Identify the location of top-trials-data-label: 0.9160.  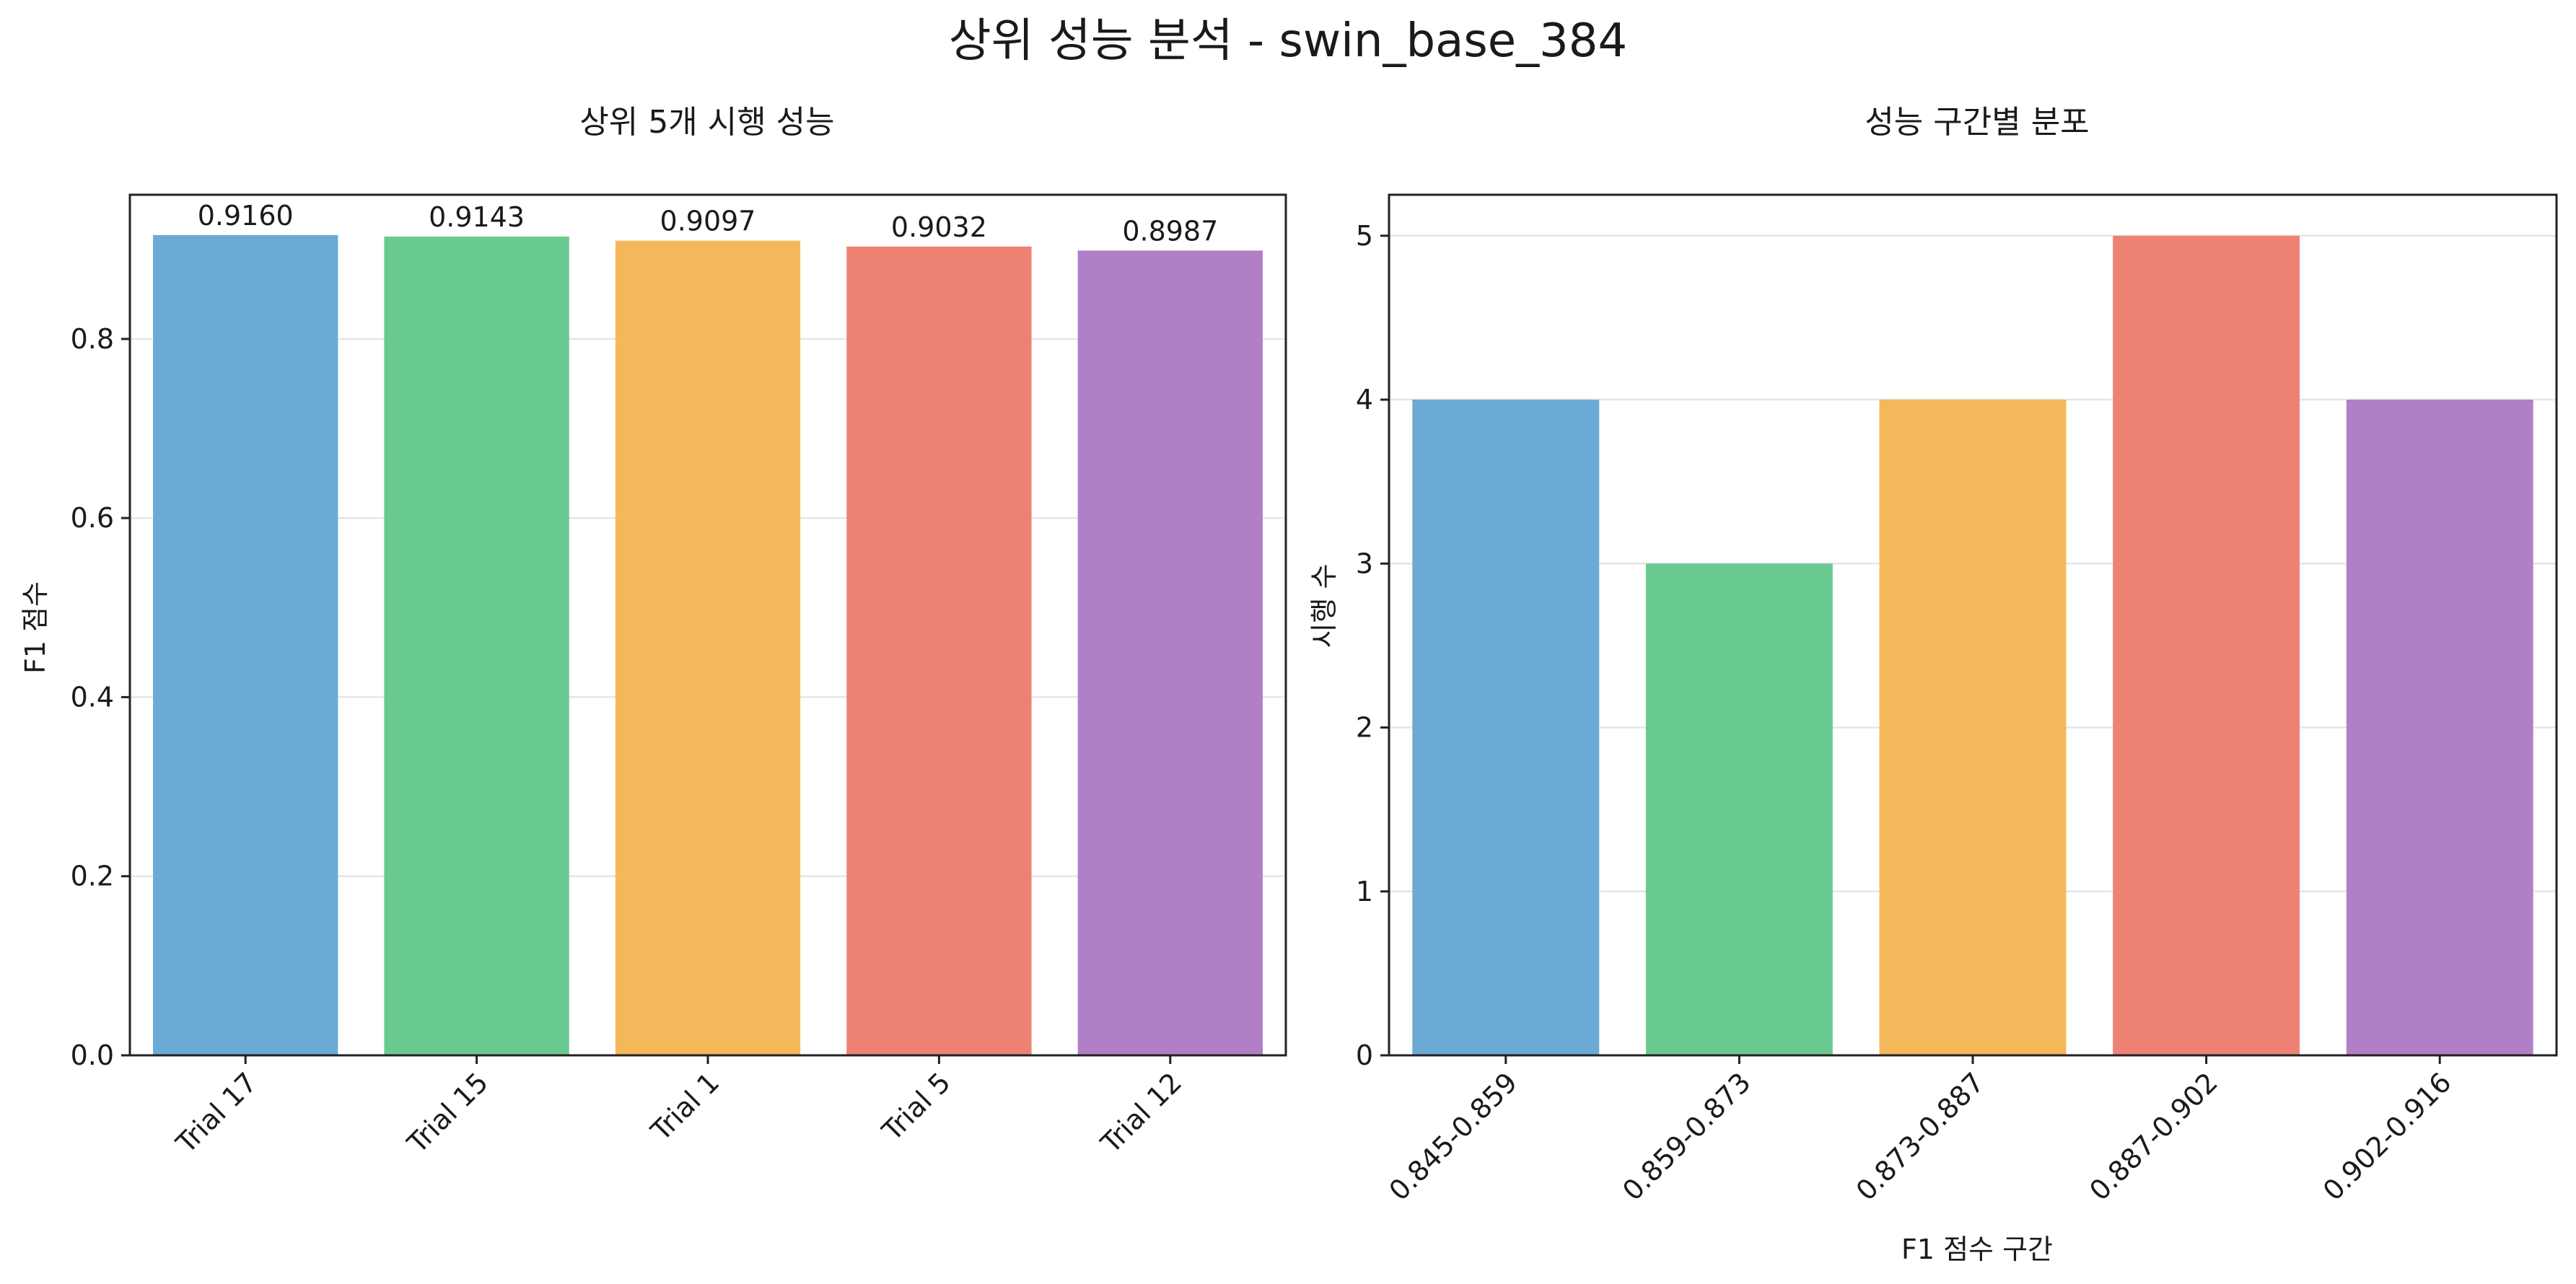
(246, 216).